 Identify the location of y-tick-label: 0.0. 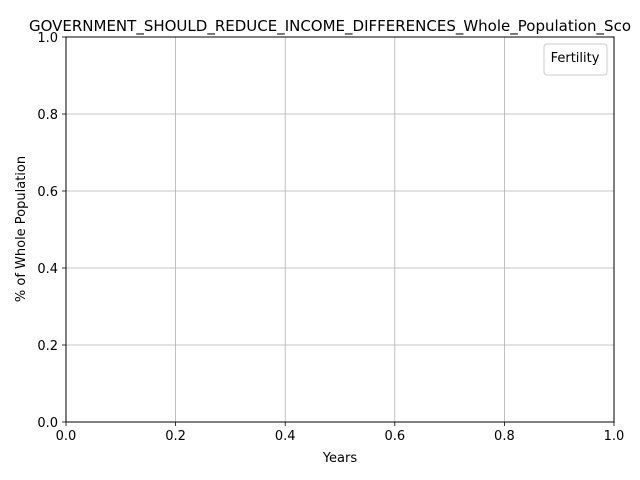
(47, 423).